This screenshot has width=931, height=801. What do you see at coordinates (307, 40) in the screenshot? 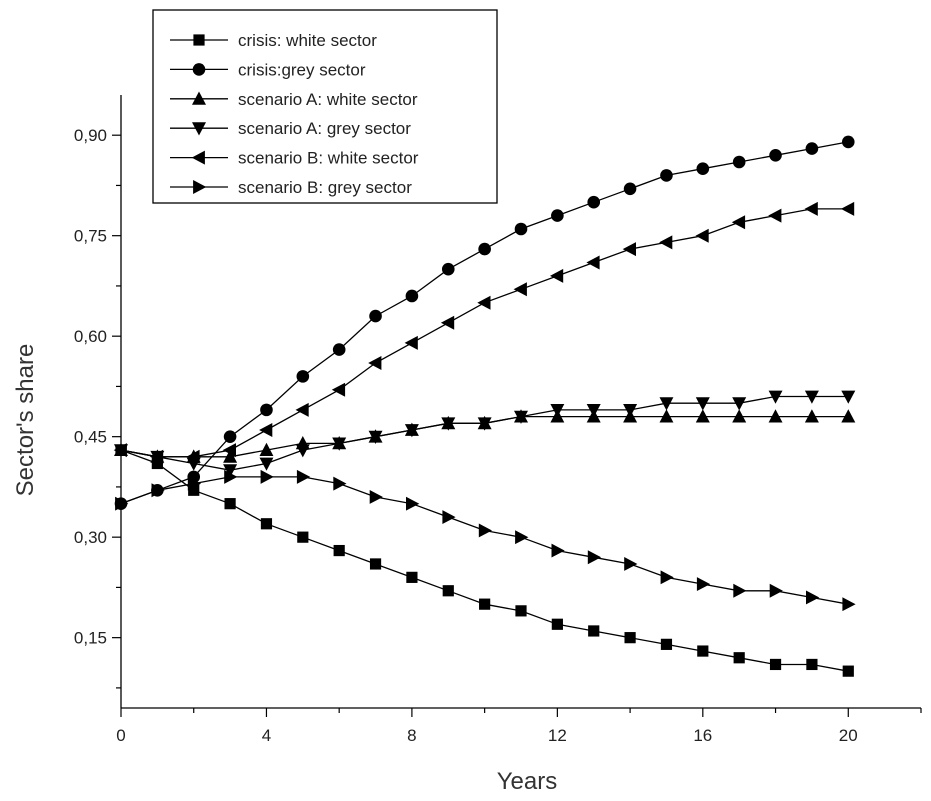
I see `legend-label: crisis: white sector` at bounding box center [307, 40].